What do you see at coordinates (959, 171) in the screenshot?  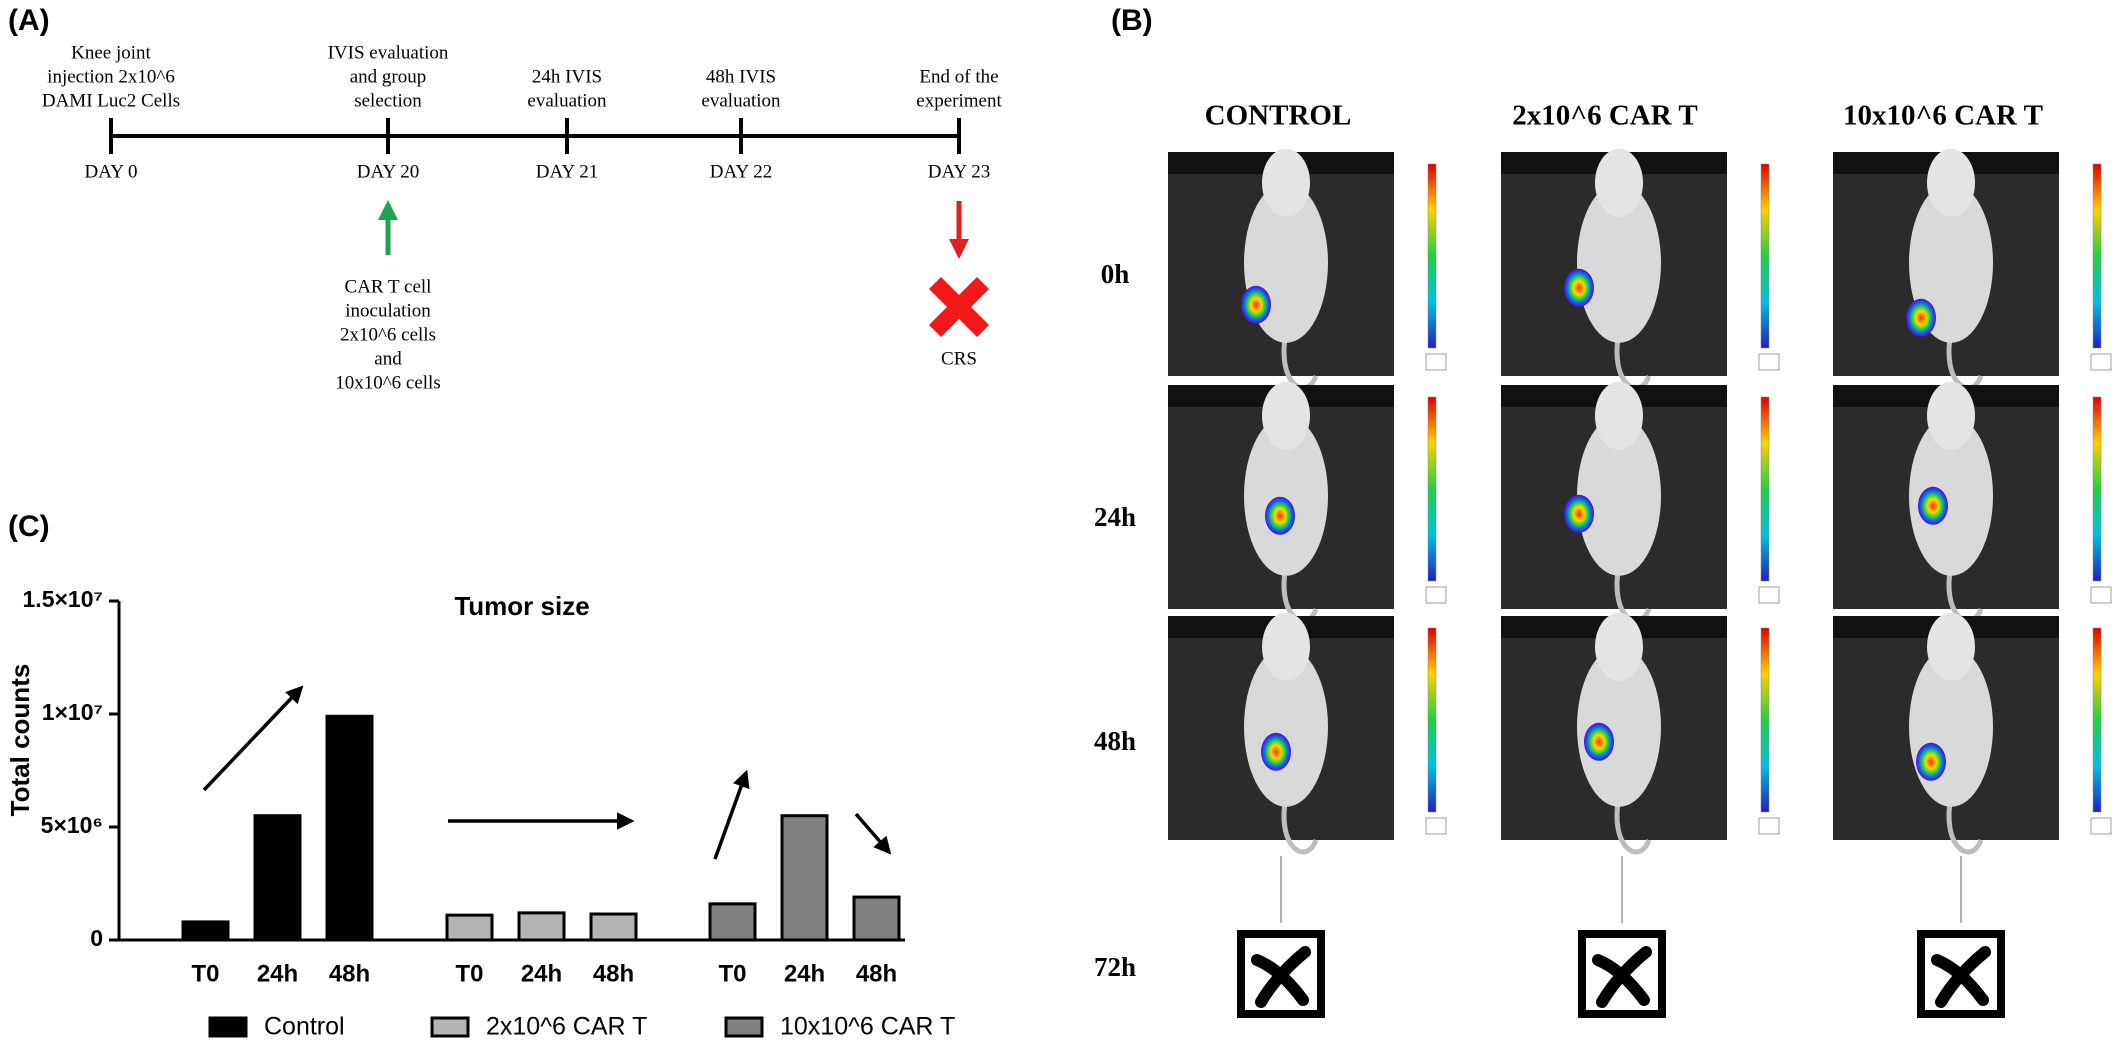 I see `day-label: DAY 23` at bounding box center [959, 171].